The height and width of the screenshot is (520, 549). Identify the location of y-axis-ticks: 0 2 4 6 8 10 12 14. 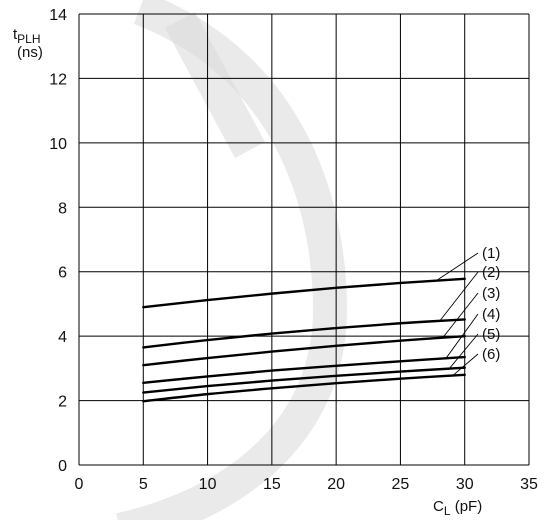
(58, 241).